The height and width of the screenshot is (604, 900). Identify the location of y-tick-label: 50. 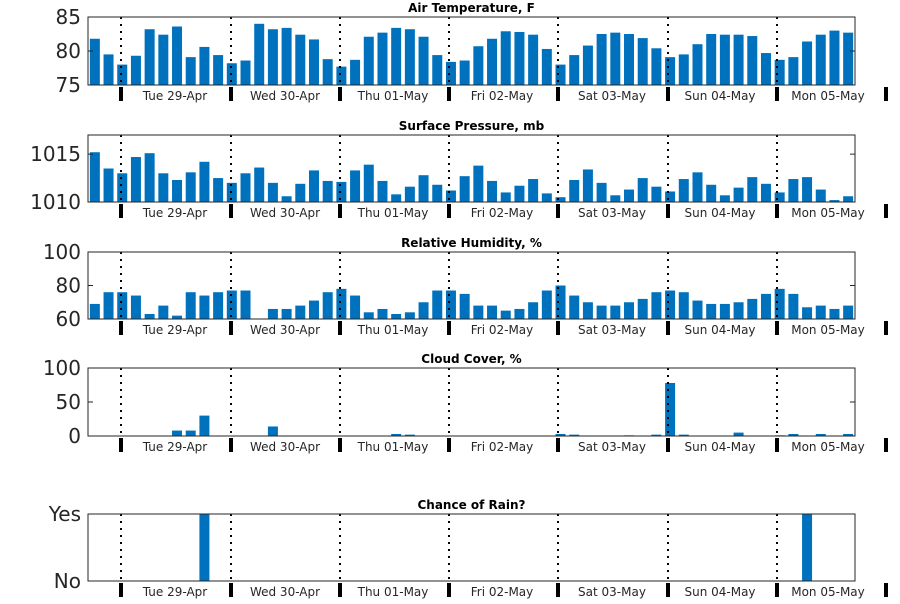
(68, 402).